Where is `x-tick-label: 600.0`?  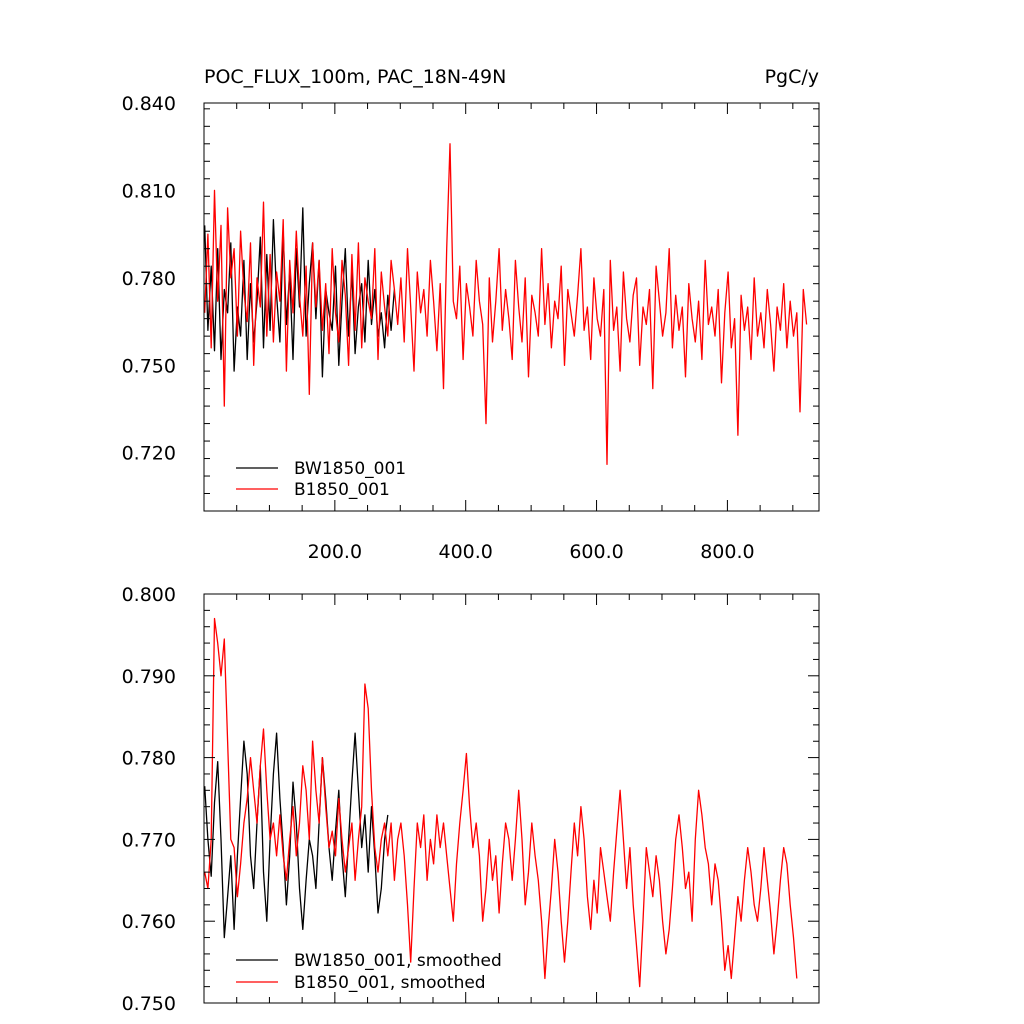 x-tick-label: 600.0 is located at coordinates (596, 552).